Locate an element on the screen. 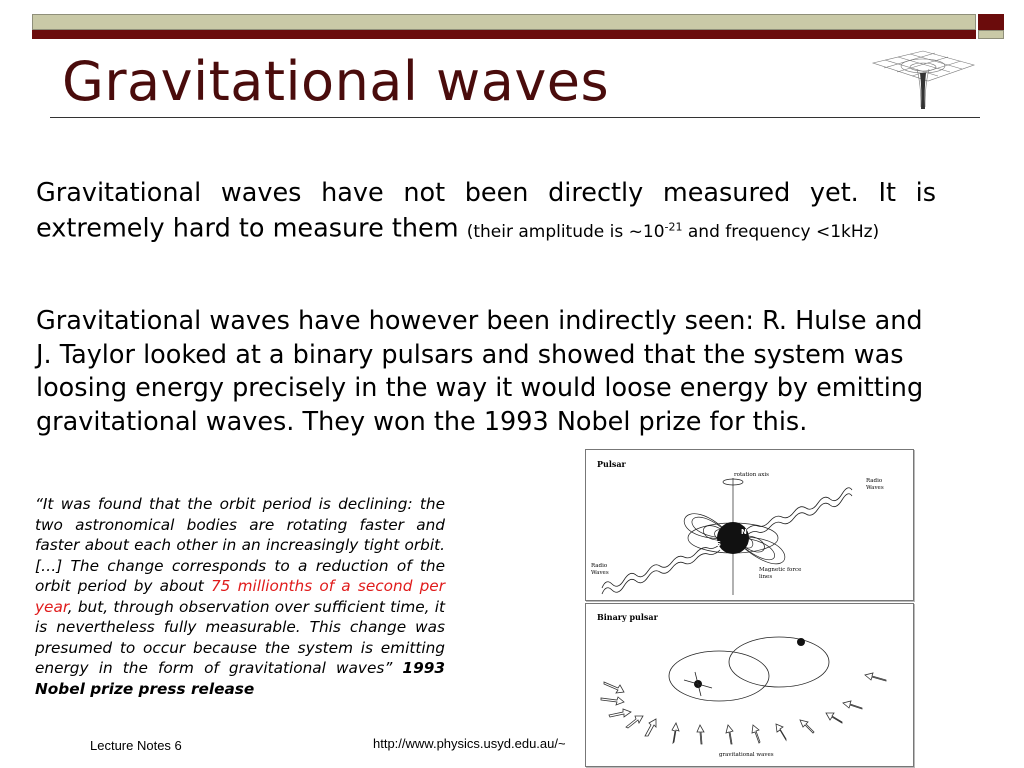 This screenshot has height=768, width=1024. radio-waves-label-top-2: Waves is located at coordinates (875, 488).